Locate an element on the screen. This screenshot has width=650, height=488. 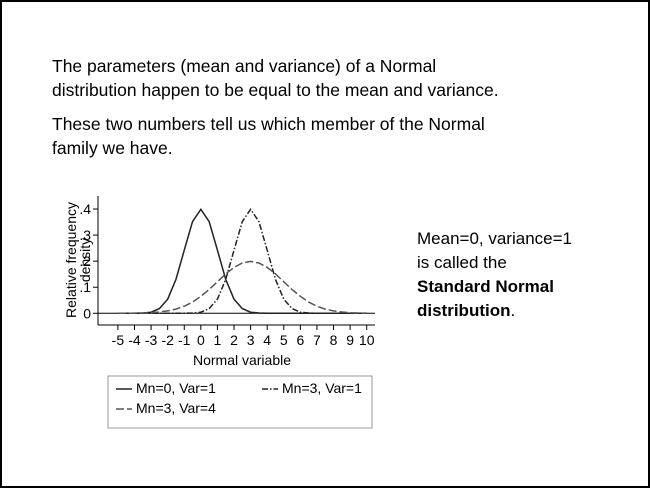
y-tick-label: .1 is located at coordinates (85, 287).